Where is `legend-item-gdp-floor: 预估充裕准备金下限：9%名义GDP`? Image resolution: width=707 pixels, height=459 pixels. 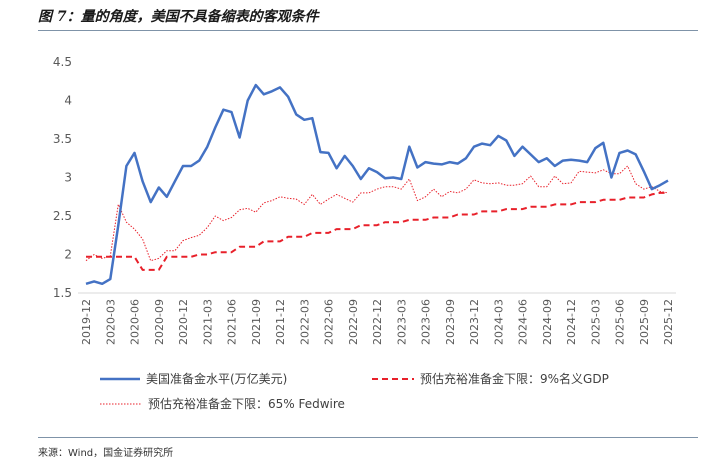 legend-item-gdp-floor: 预估充裕准备金下限：9%名义GDP is located at coordinates (490, 378).